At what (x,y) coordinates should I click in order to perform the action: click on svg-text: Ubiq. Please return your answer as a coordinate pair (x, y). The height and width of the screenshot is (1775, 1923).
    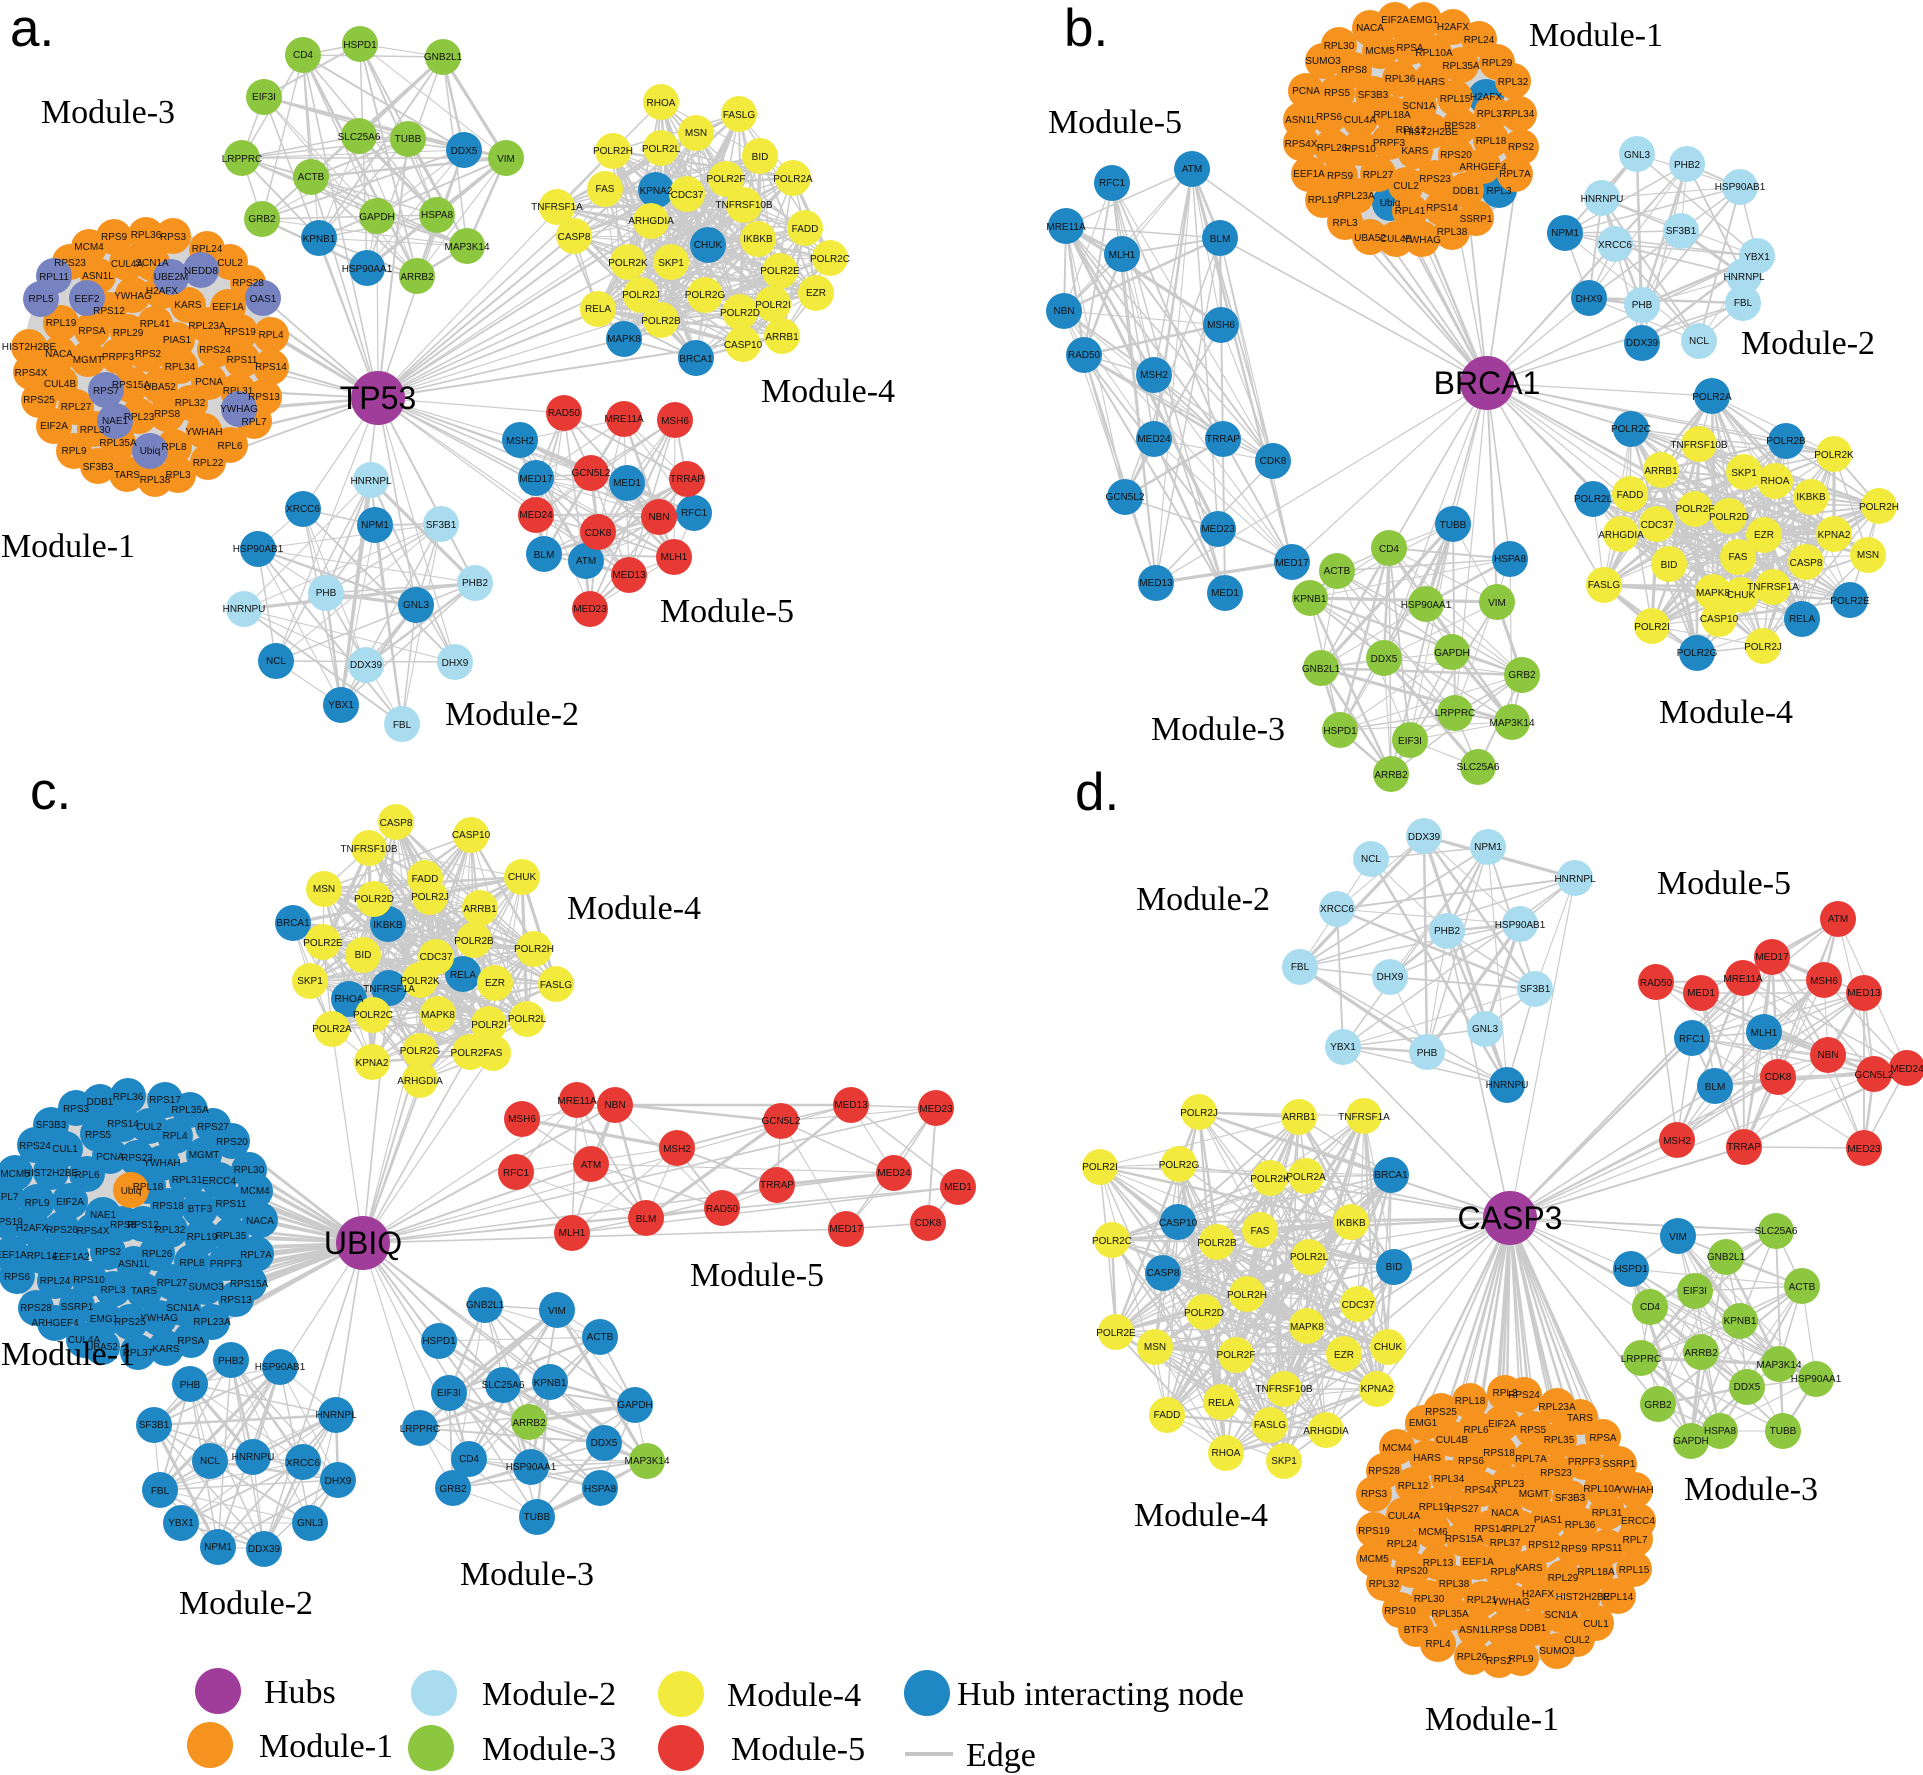
    Looking at the image, I should click on (1390, 203).